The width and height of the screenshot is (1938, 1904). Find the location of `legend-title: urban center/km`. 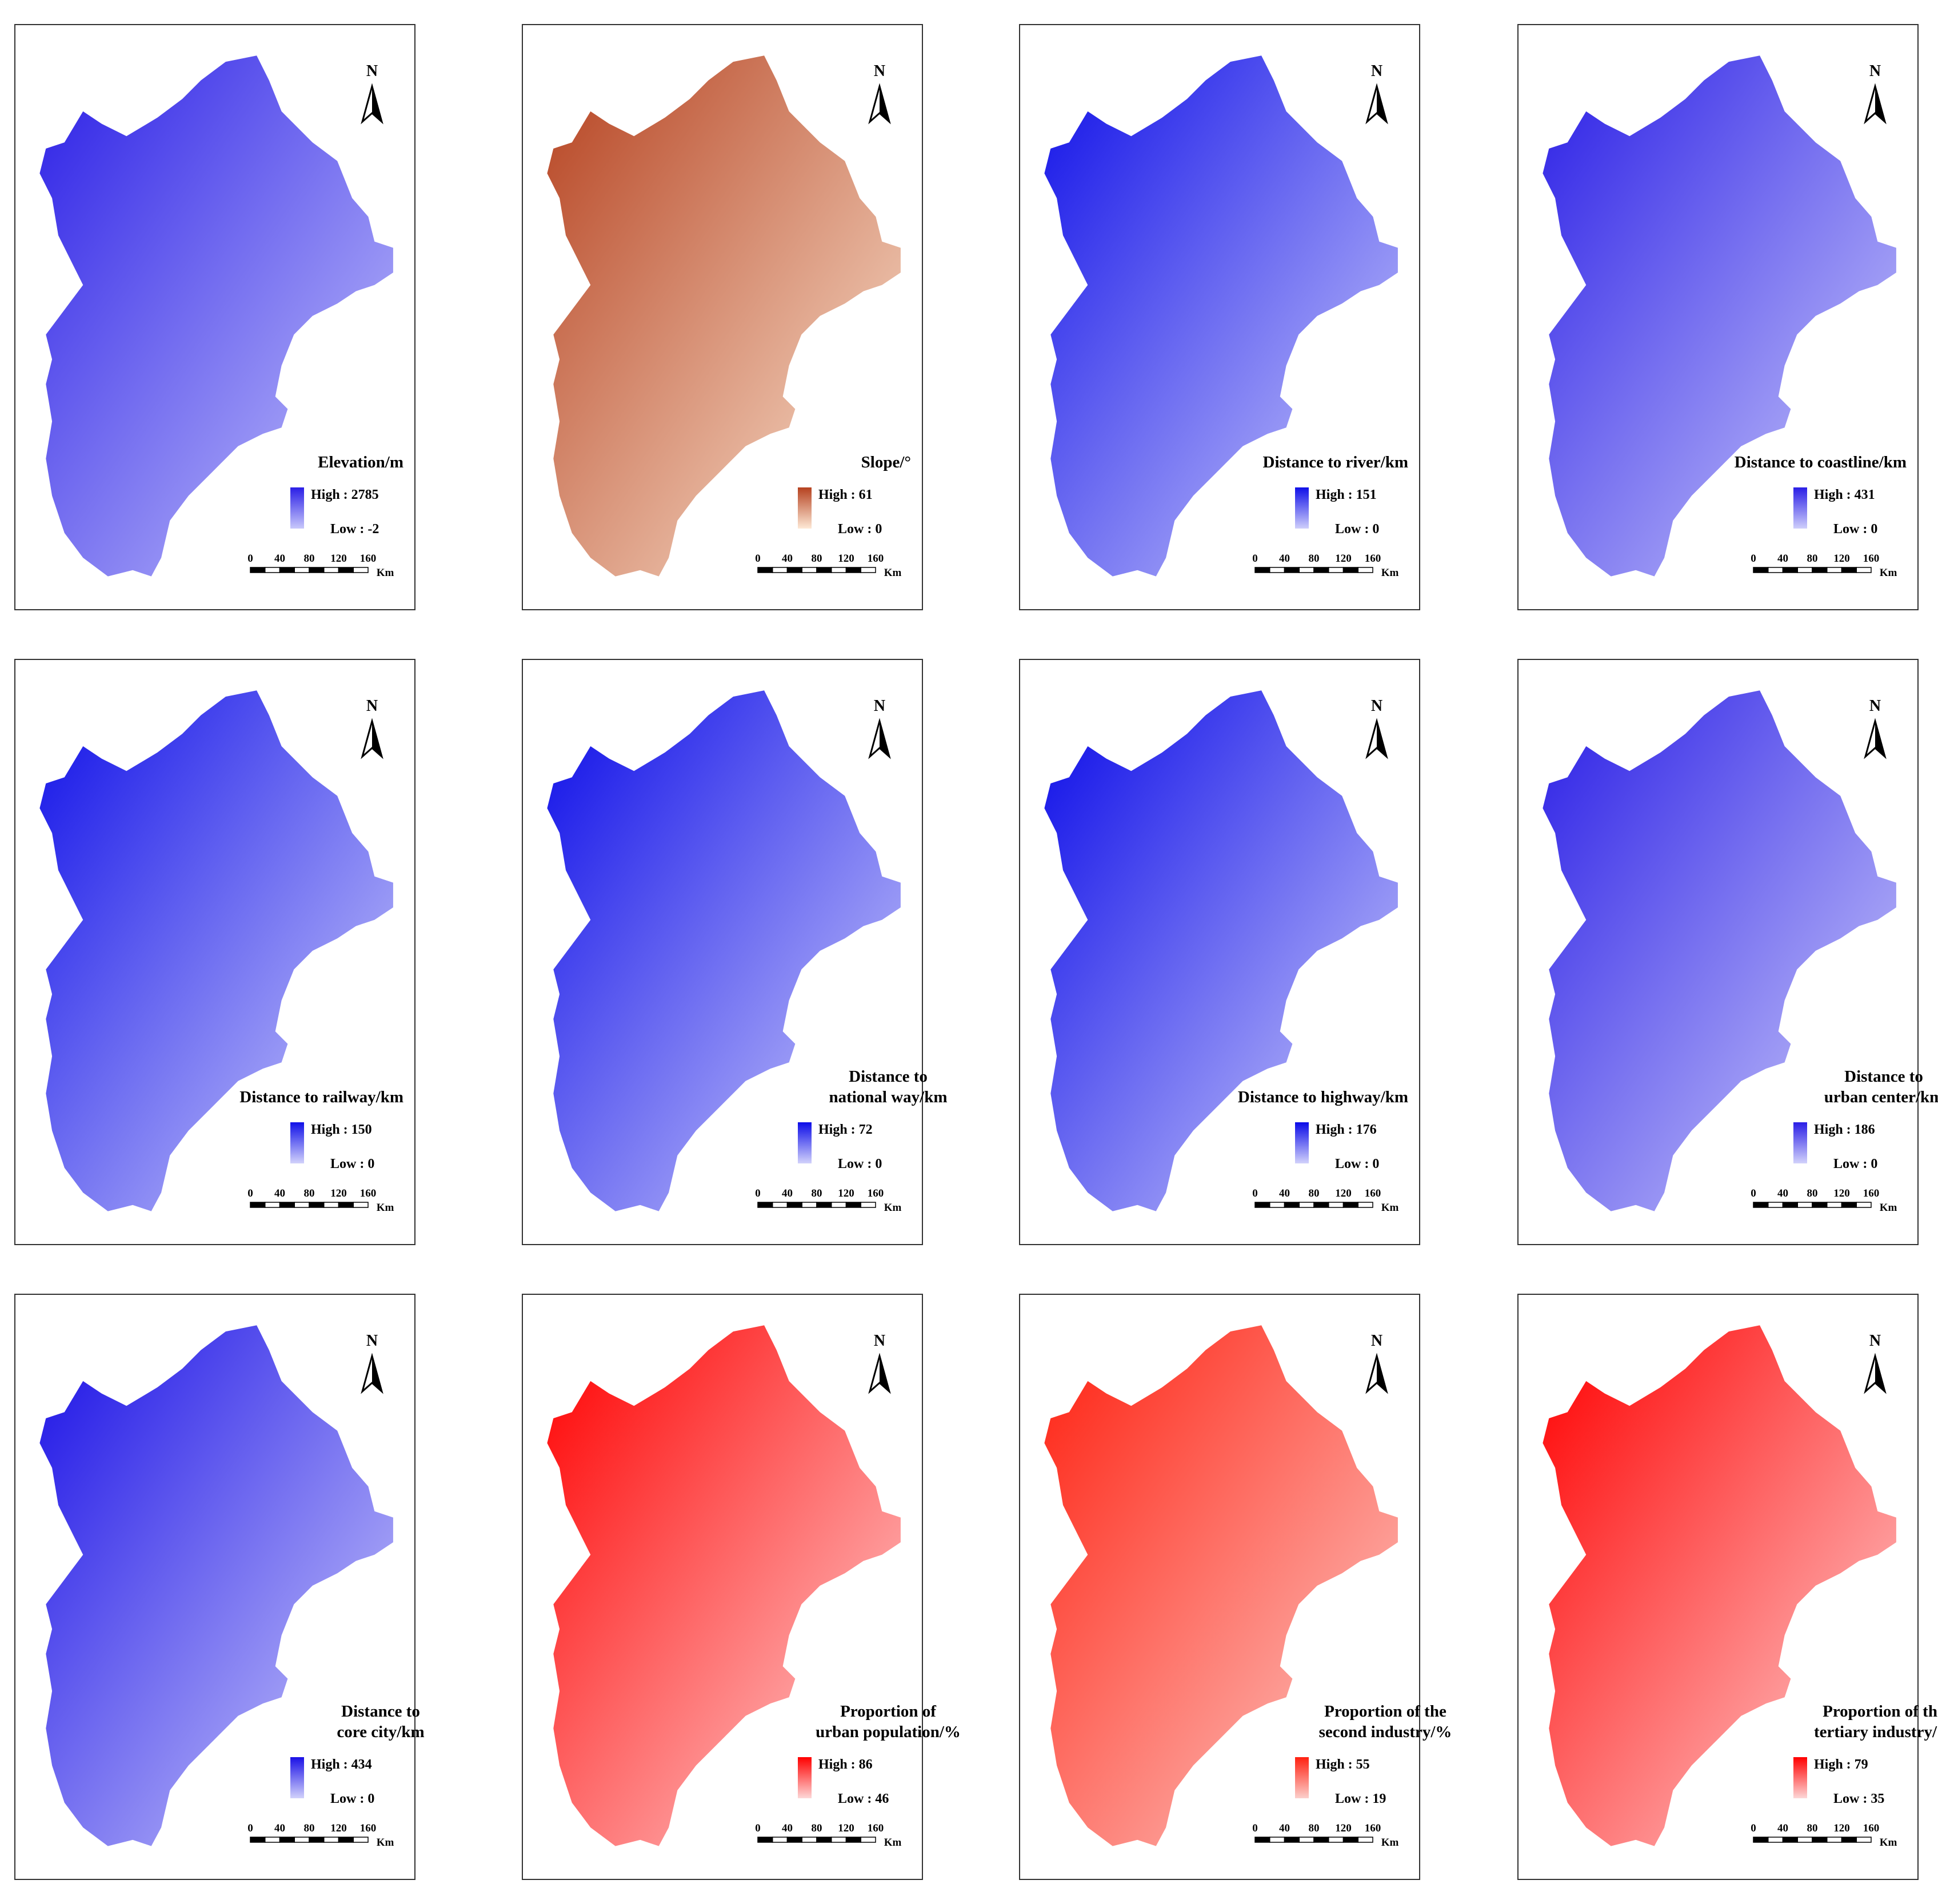

legend-title: urban center/km is located at coordinates (1881, 1097).